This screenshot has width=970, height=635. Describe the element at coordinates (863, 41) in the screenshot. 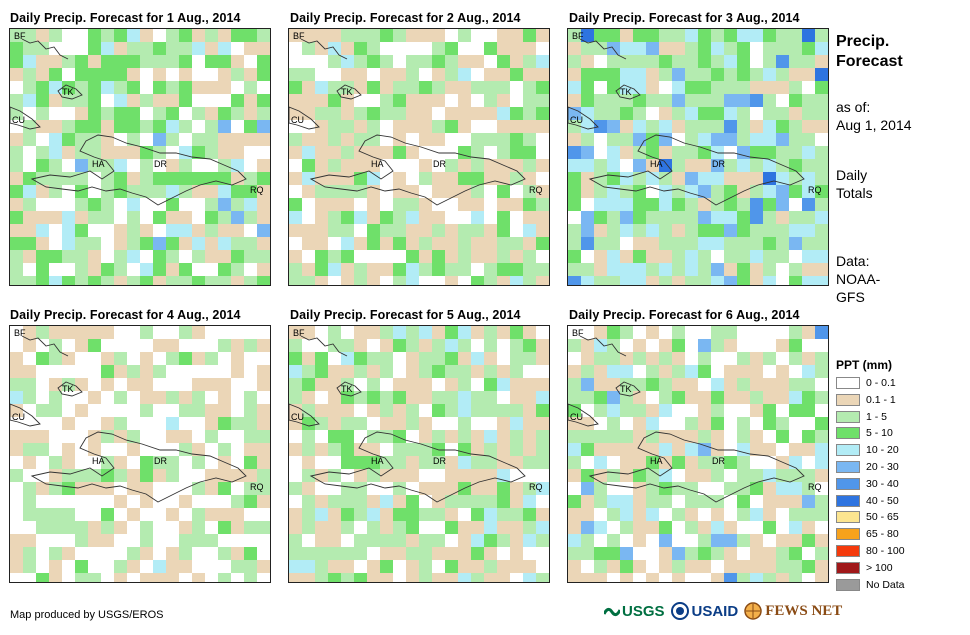

I see `sidebar-title-line1: Precip.` at that location.